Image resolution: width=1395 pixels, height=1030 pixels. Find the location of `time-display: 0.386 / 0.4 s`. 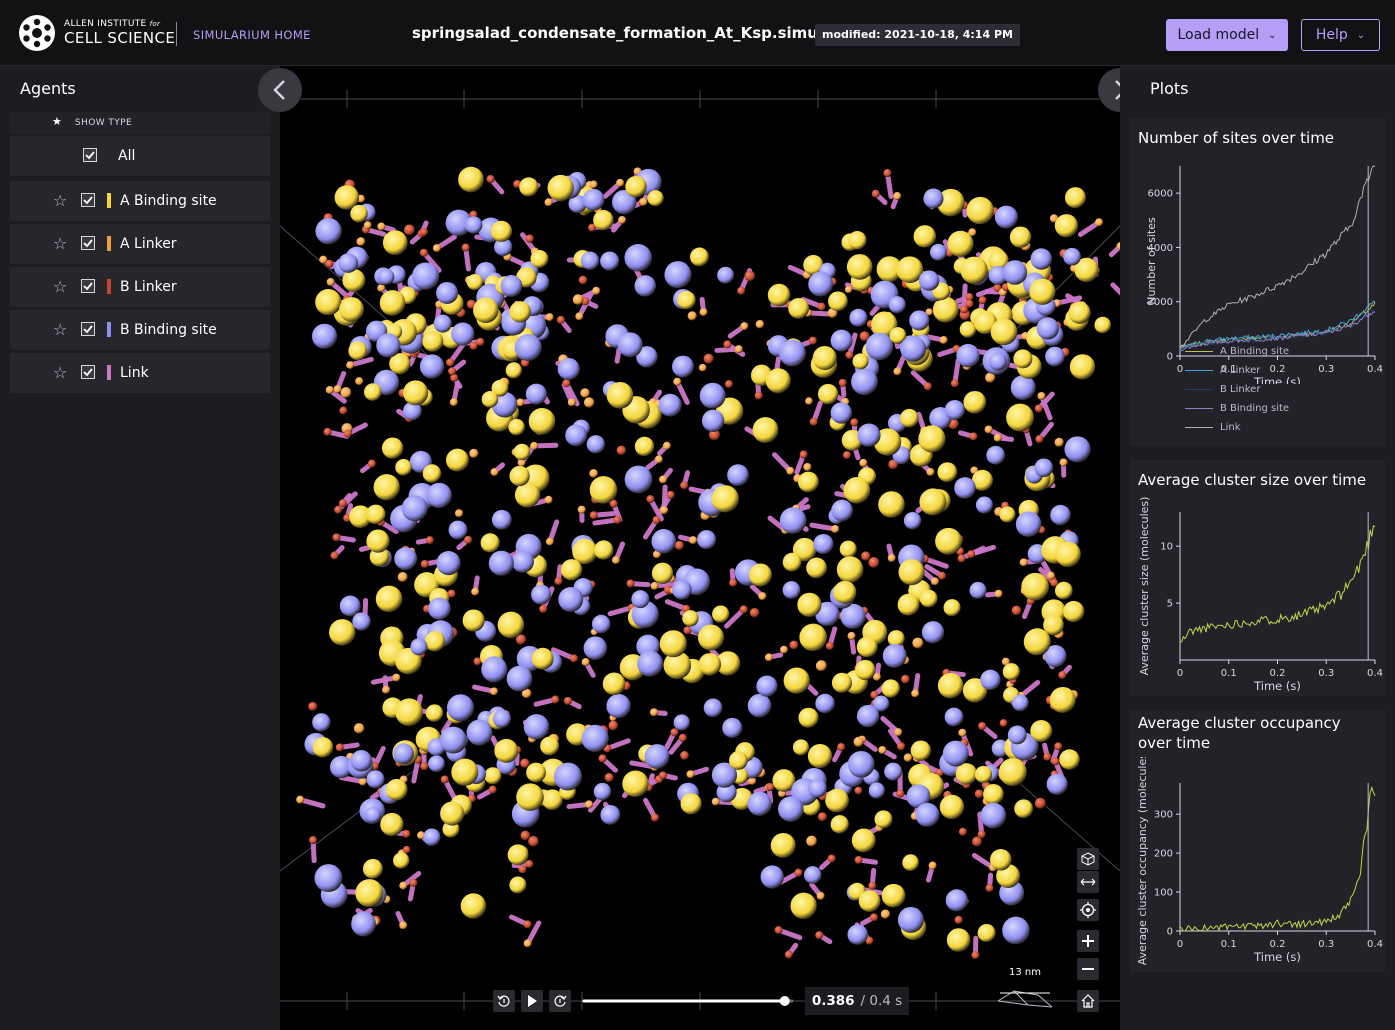

time-display: 0.386 / 0.4 s is located at coordinates (857, 1001).